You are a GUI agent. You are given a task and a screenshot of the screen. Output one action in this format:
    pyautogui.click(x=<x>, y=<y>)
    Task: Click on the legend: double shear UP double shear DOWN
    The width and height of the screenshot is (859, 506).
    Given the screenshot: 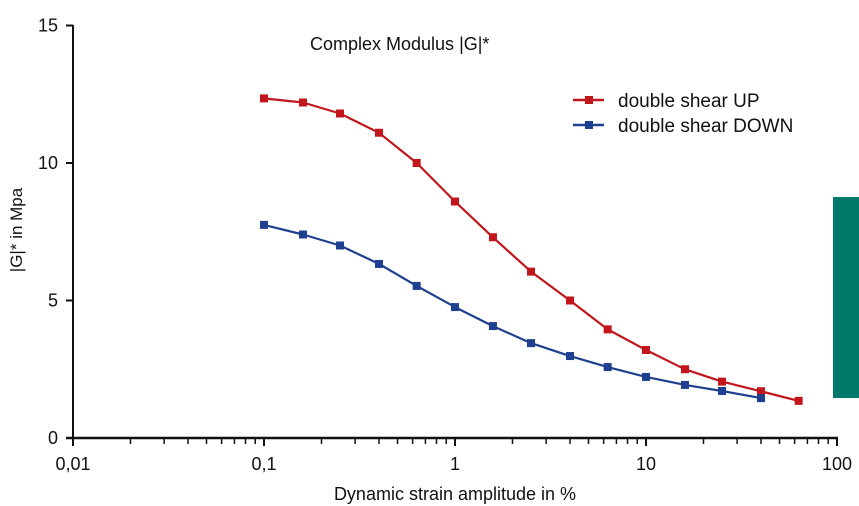 What is the action you would take?
    pyautogui.click(x=683, y=114)
    